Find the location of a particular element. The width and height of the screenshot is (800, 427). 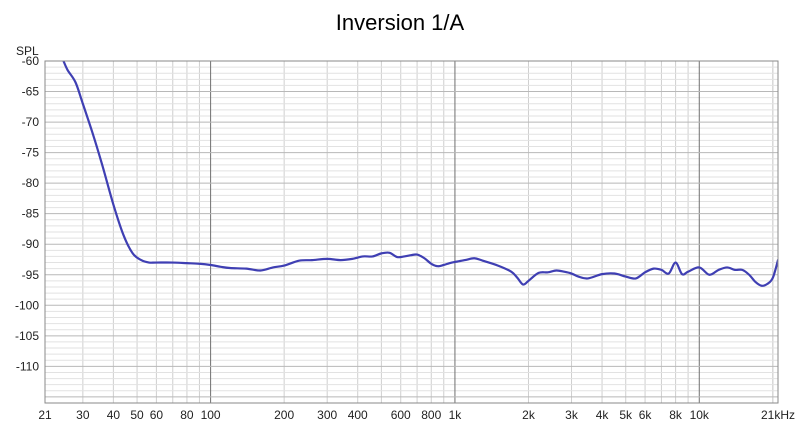

y-tick-labels: -60 -65 -70 -75 -80 -85 -90 -95 -100 -105 -110 is located at coordinates (27, 213).